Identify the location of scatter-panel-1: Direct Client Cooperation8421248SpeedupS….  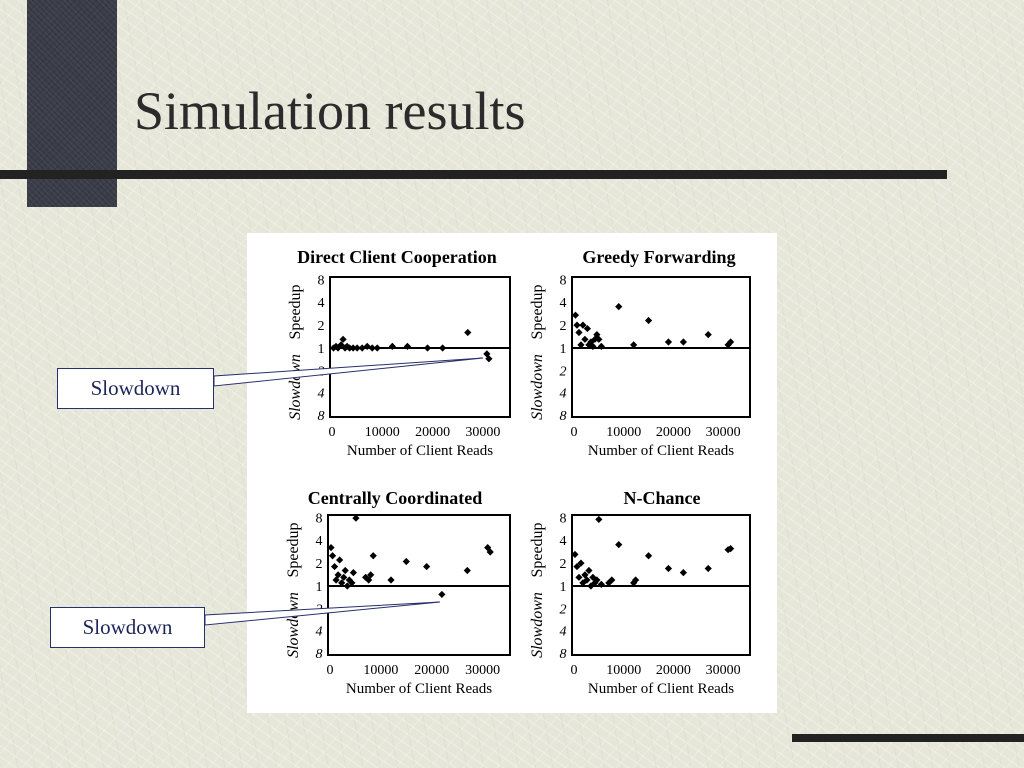
(399, 353).